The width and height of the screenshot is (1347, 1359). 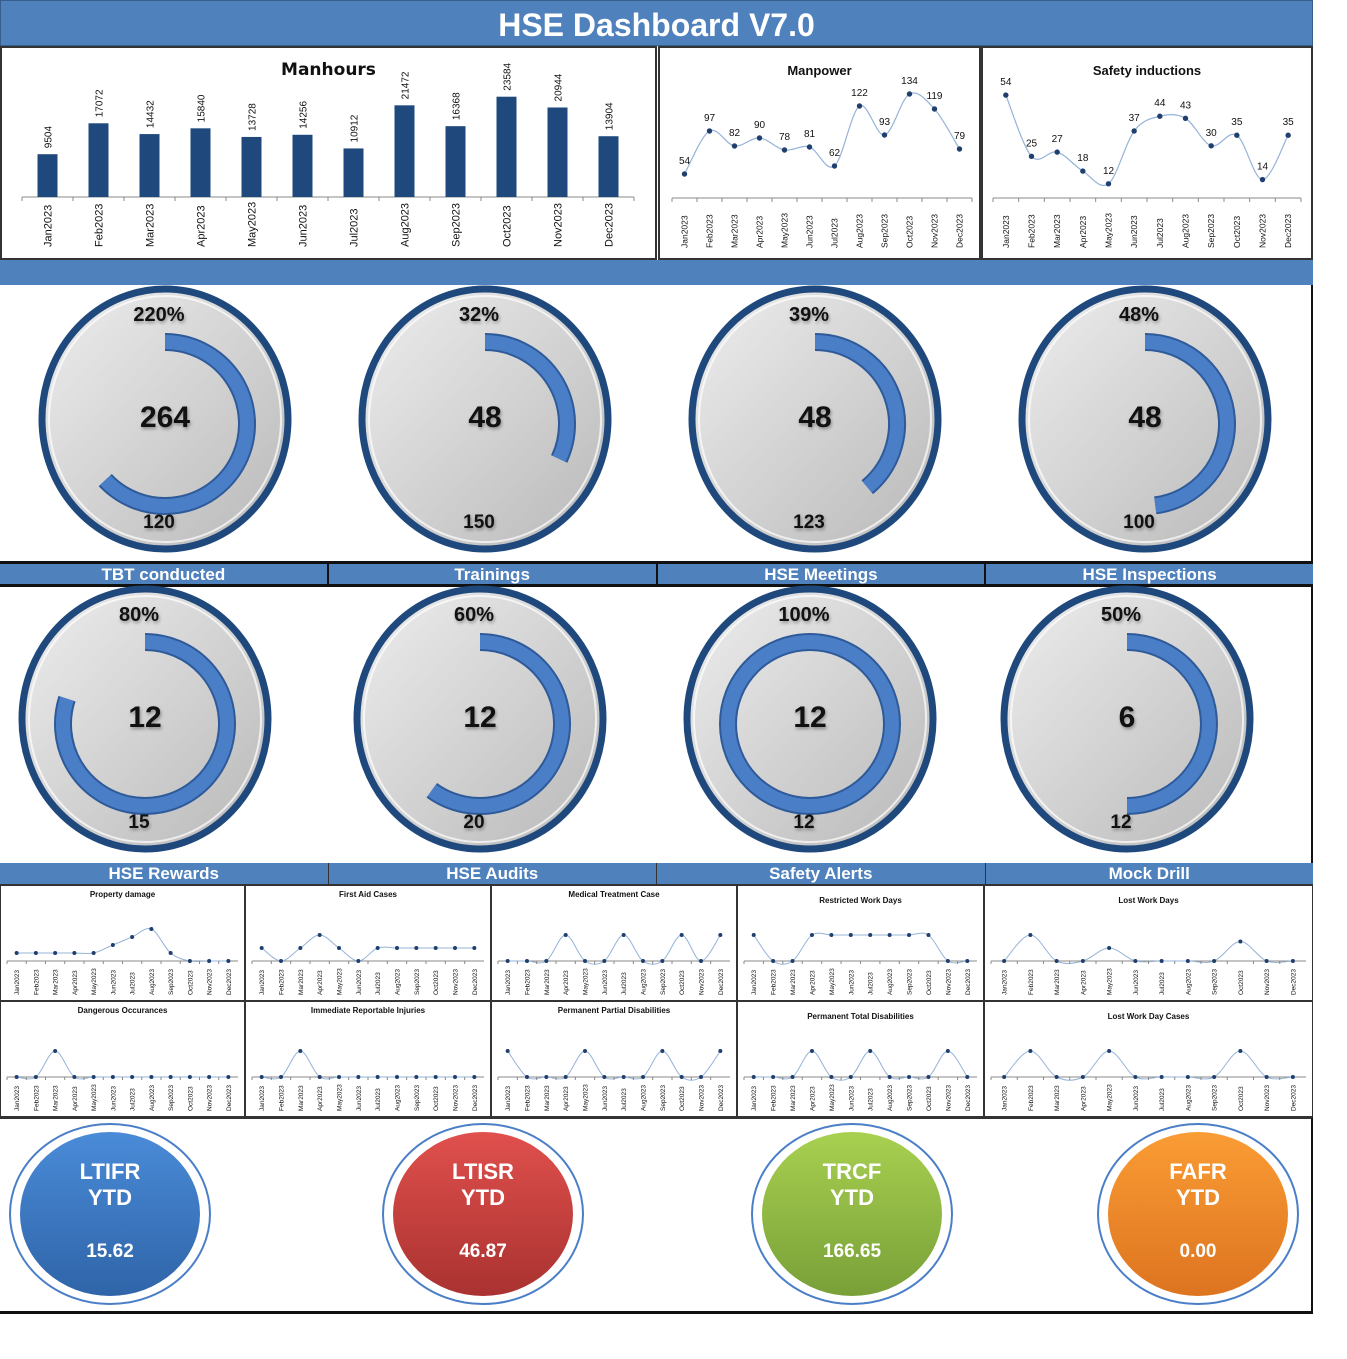 I want to click on data-label: 25, so click(x=1032, y=143).